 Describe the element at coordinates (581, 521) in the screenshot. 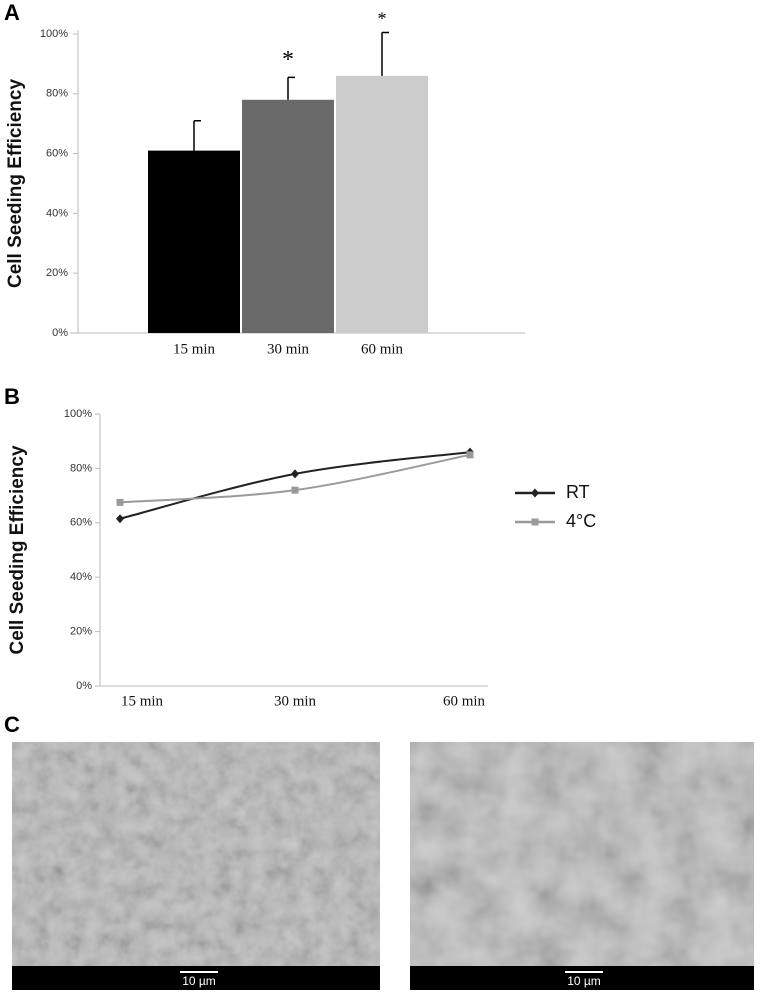

I see `legend-label: 4°C` at that location.